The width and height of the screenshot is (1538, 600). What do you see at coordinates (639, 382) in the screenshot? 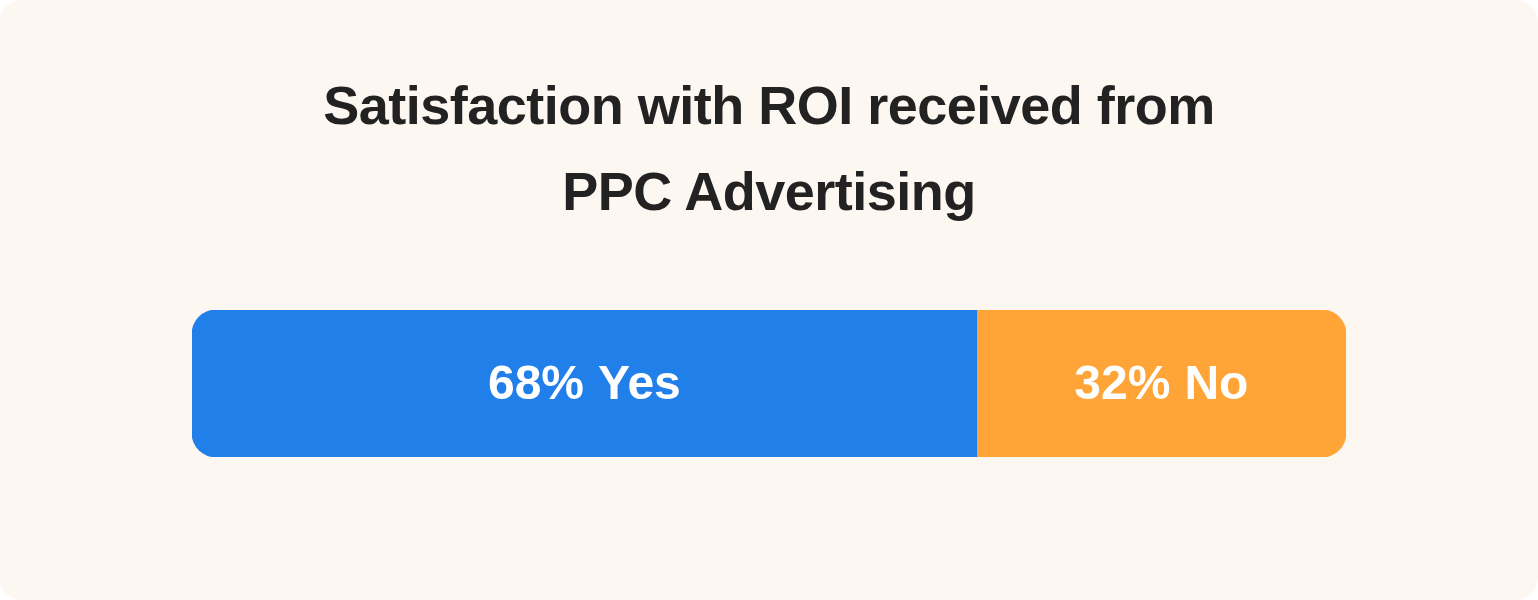
I see `series-label: Yes` at bounding box center [639, 382].